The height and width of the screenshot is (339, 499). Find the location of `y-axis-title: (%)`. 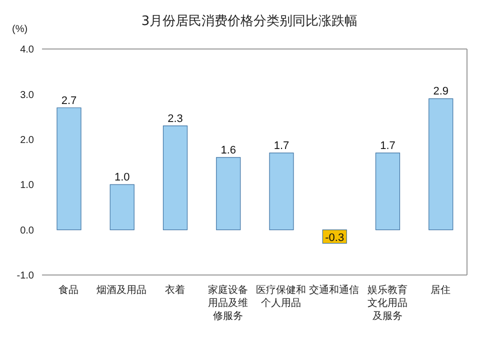

y-axis-title: (%) is located at coordinates (20, 29).